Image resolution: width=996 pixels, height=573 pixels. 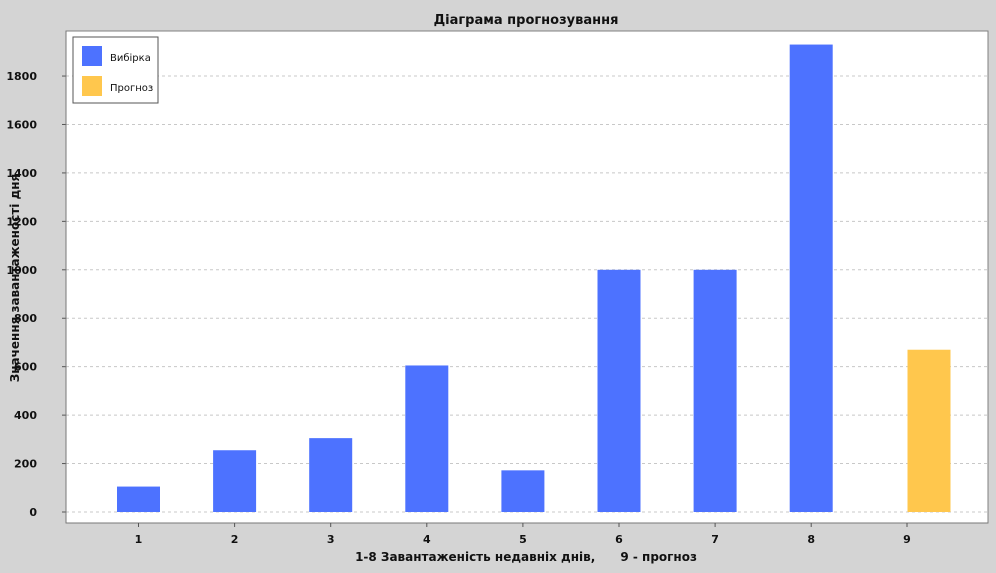 I want to click on legend-label-forecast: Прогноз, so click(x=131, y=88).